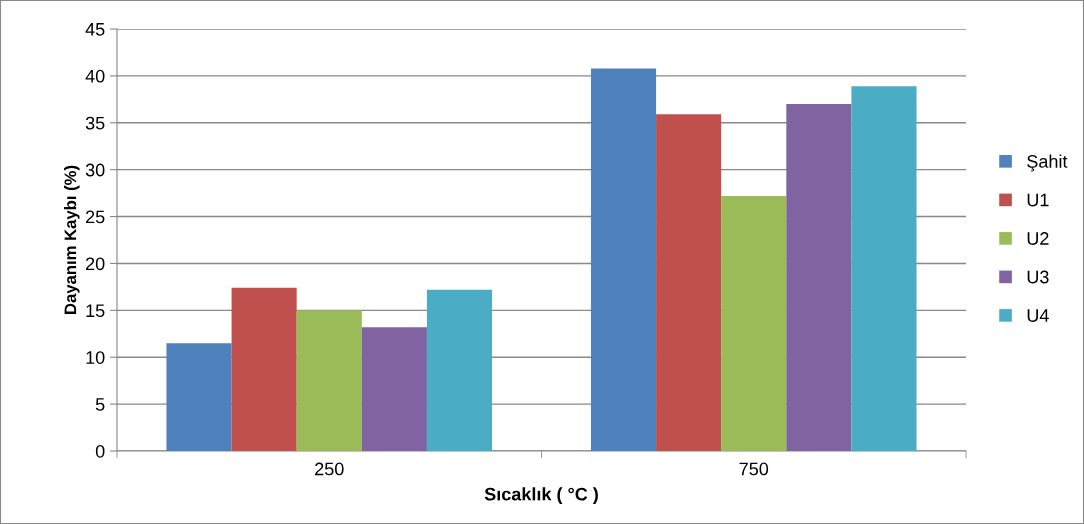  I want to click on y-tick-label: 35, so click(95, 123).